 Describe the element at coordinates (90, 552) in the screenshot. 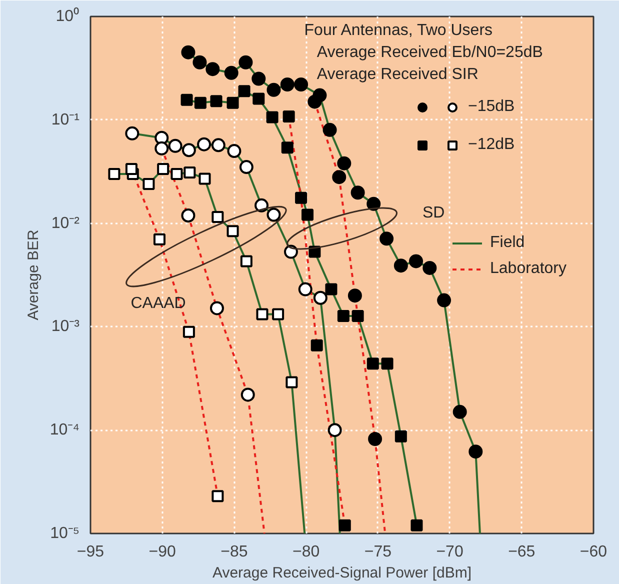

I see `x-tick-label: −95` at that location.